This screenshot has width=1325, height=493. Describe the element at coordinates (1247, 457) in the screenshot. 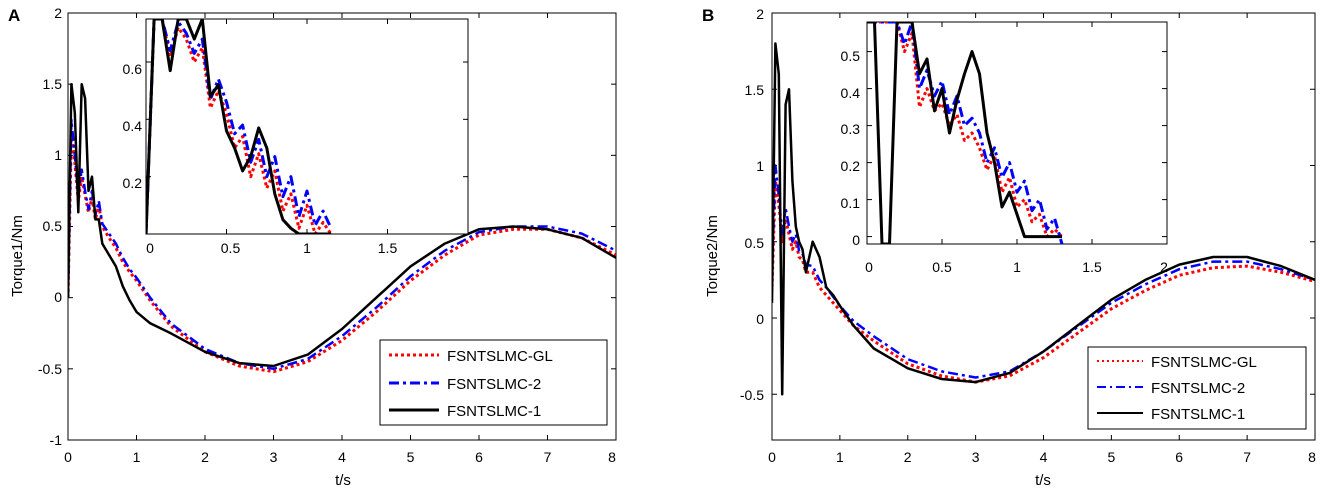

I see `panel-b-xtick-label: 7` at that location.